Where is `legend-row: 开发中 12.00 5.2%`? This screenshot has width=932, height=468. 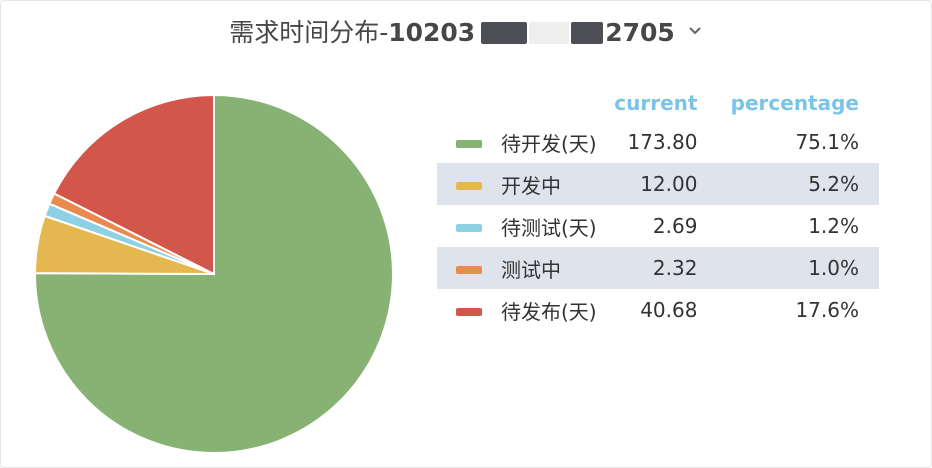 legend-row: 开发中 12.00 5.2% is located at coordinates (658, 184).